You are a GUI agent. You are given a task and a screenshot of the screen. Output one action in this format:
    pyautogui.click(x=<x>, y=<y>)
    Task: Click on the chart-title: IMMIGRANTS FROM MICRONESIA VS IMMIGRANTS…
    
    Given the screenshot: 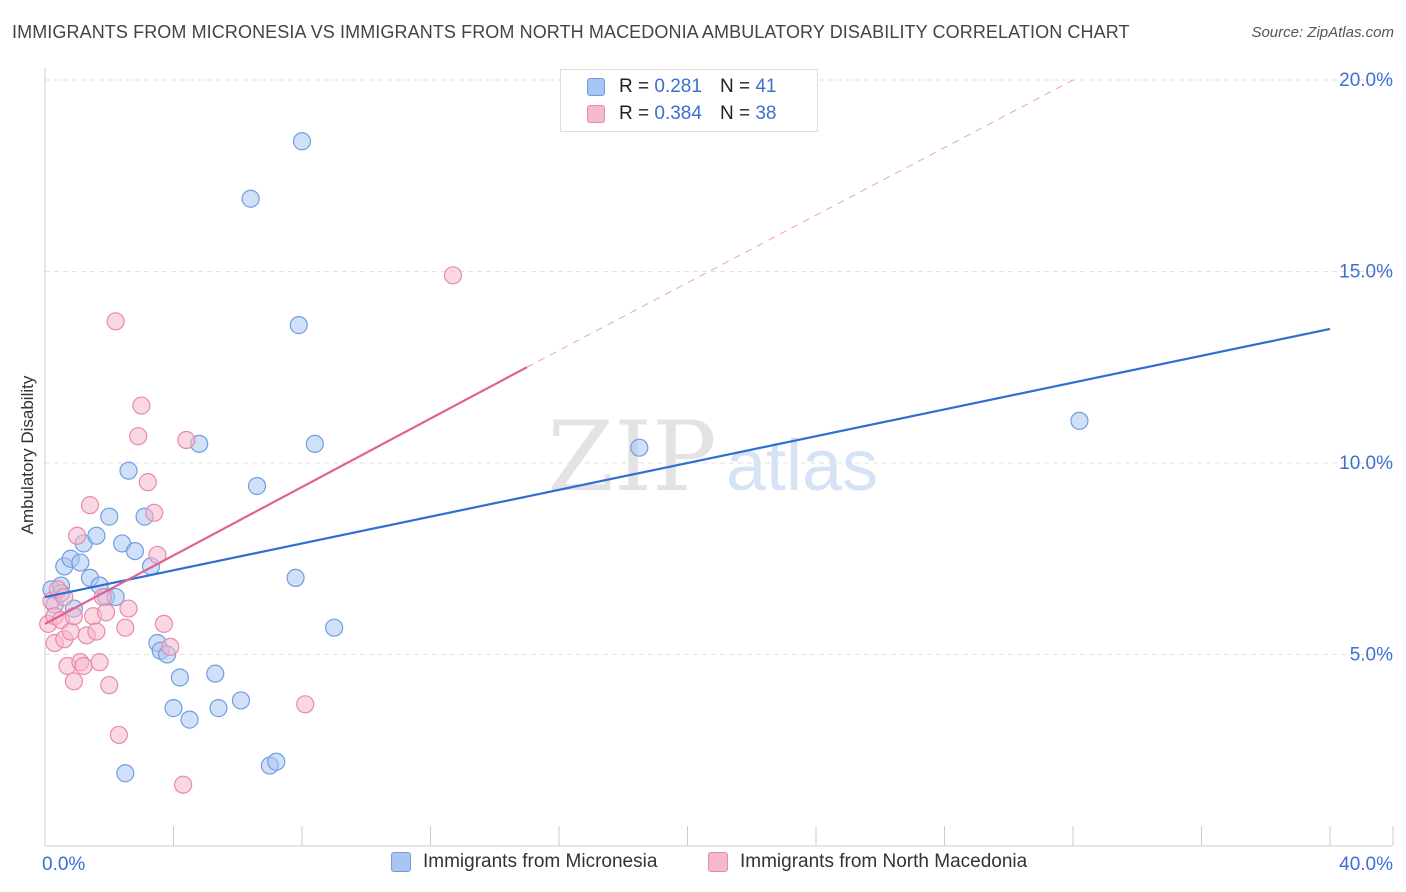 What is the action you would take?
    pyautogui.click(x=571, y=32)
    